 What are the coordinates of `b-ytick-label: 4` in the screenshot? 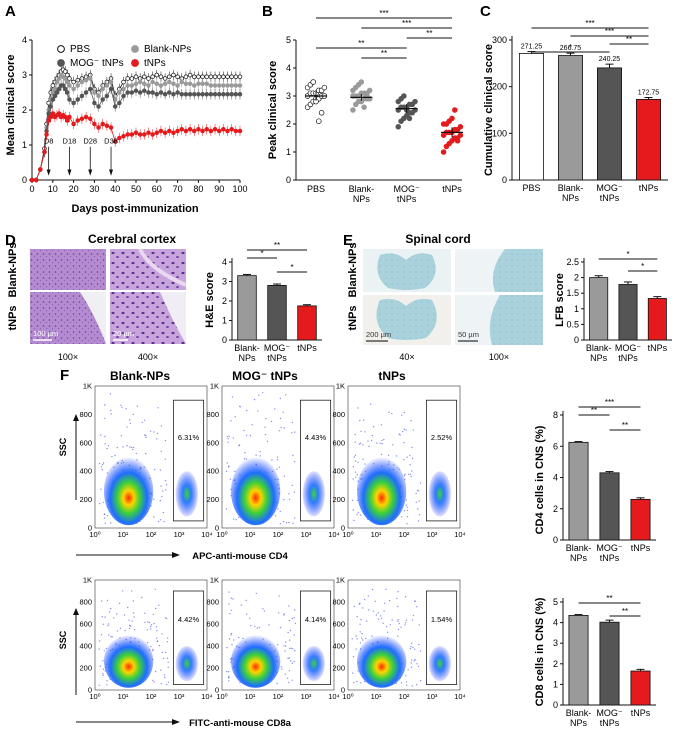 It's located at (288, 68).